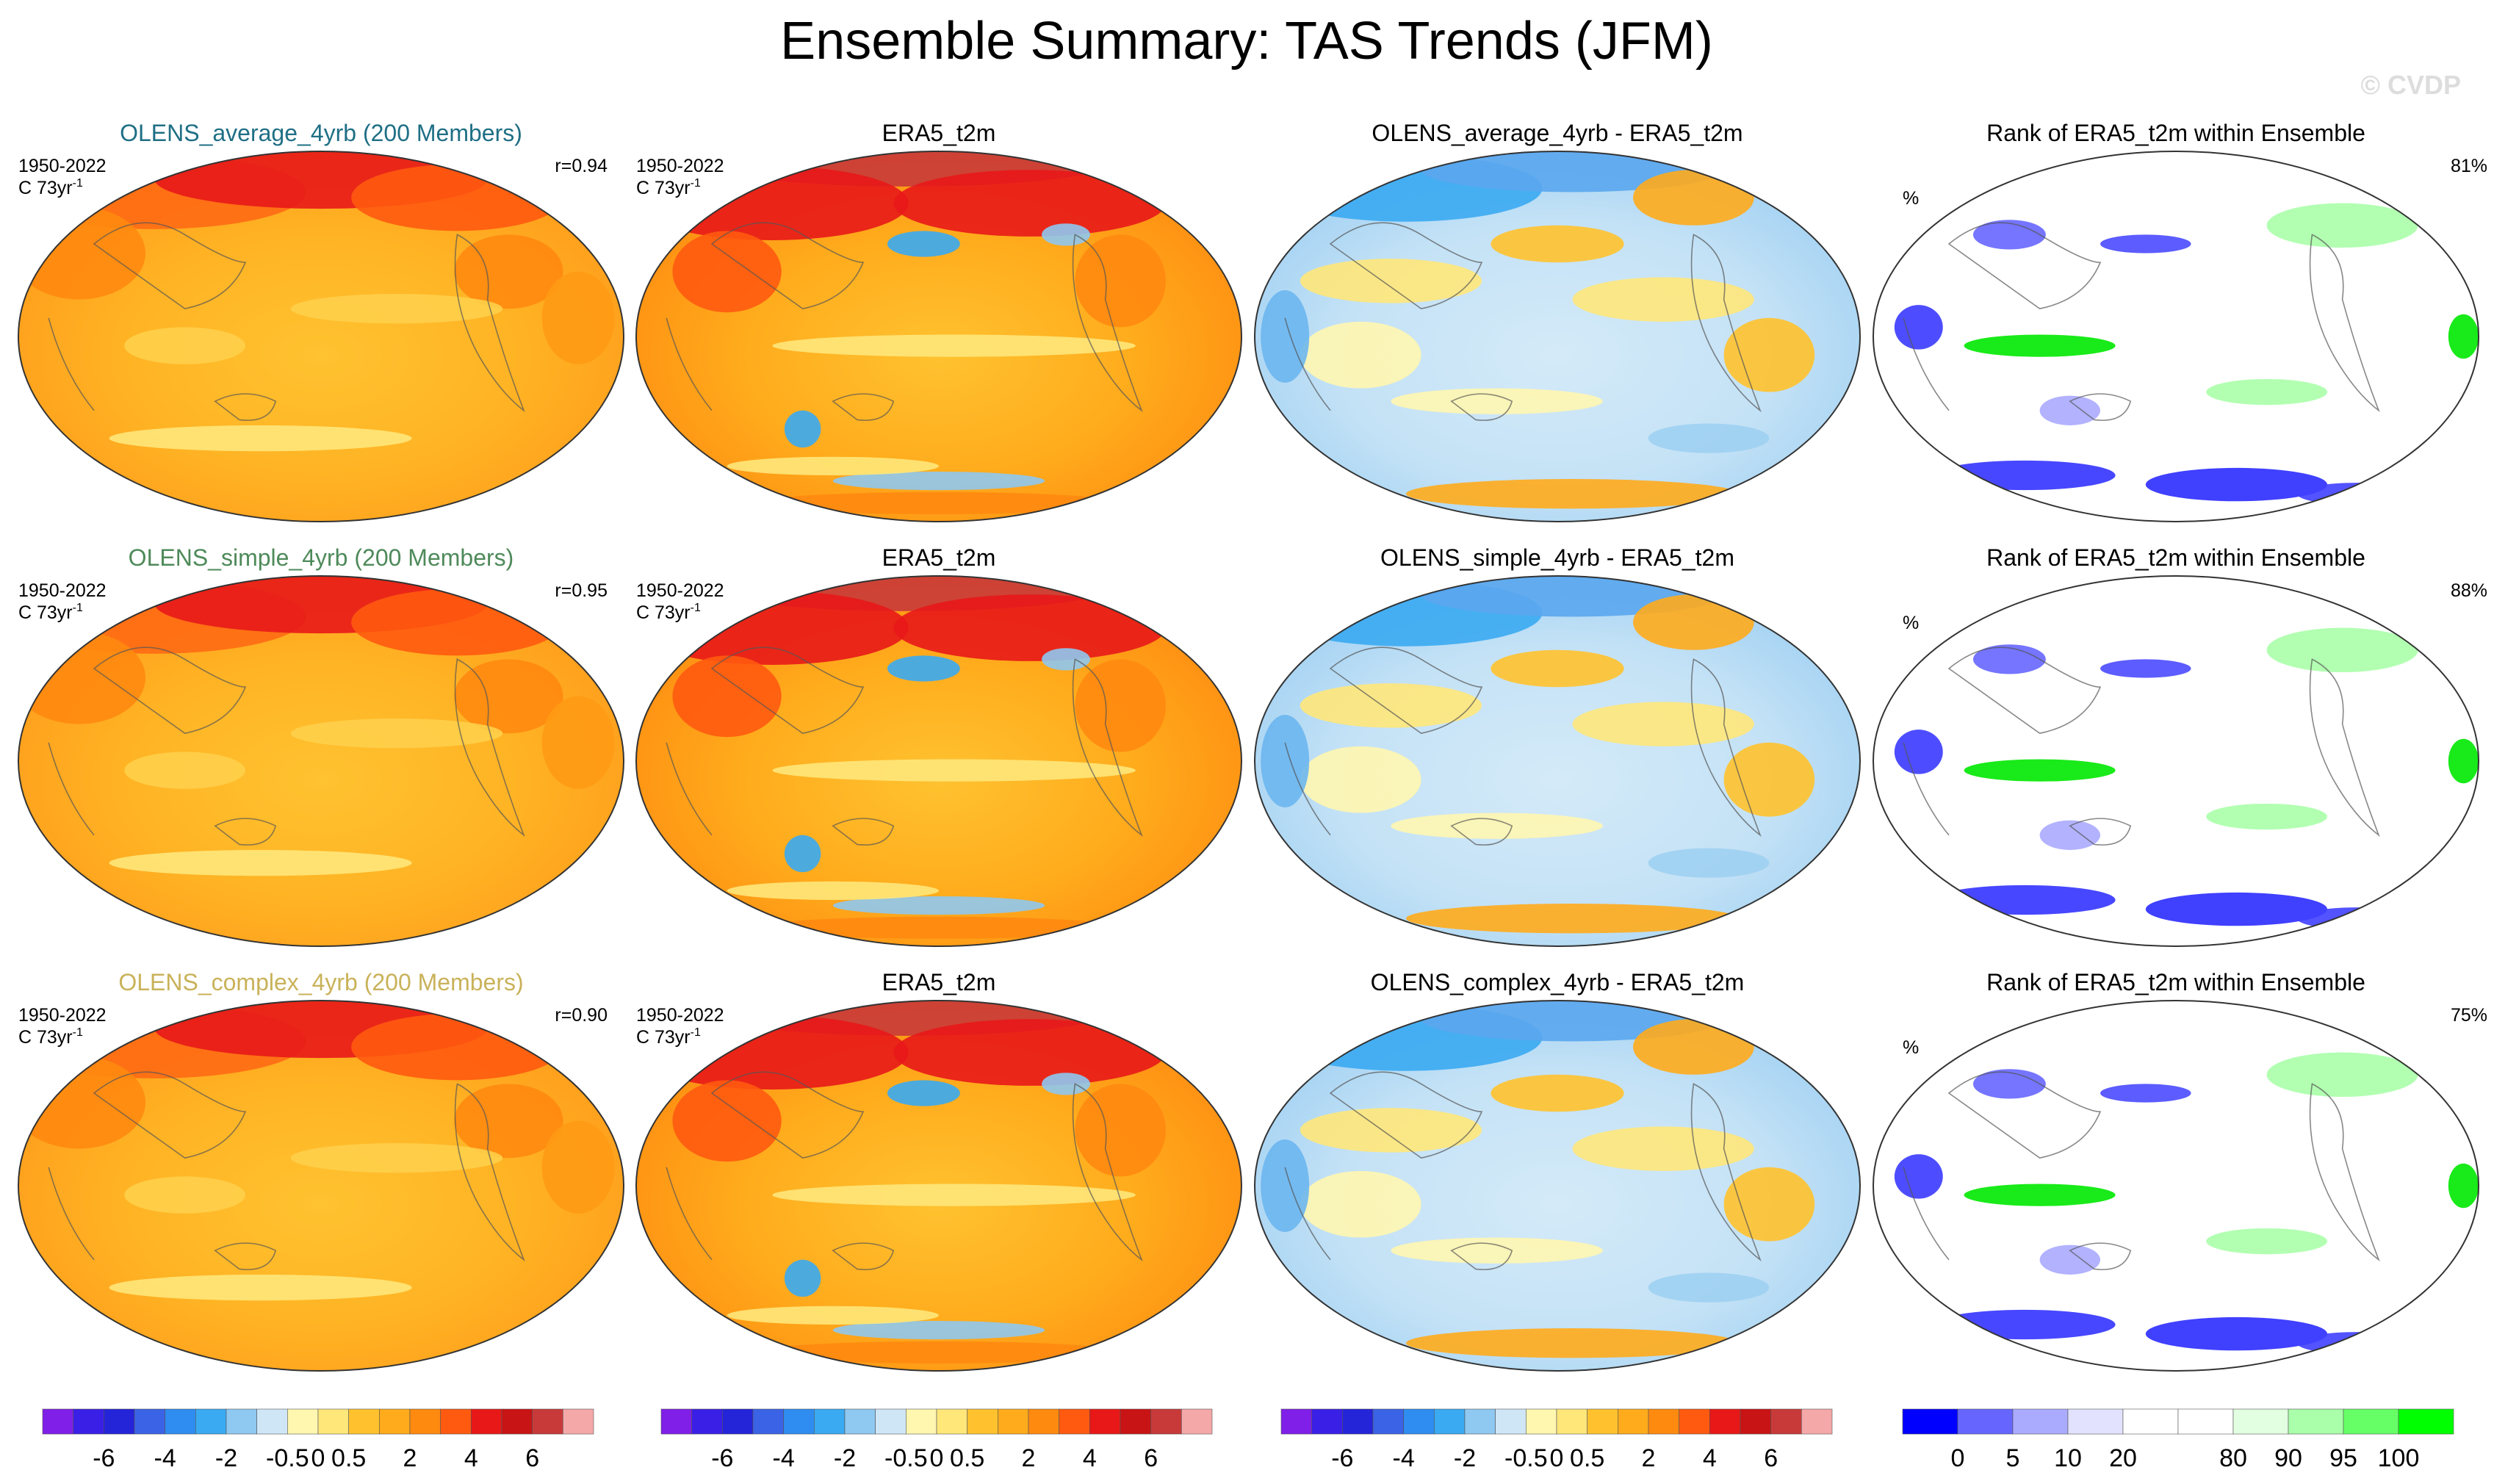 The width and height of the screenshot is (2494, 1484). Describe the element at coordinates (349, 1458) in the screenshot. I see `colorbar-tick-label: 0.5` at that location.